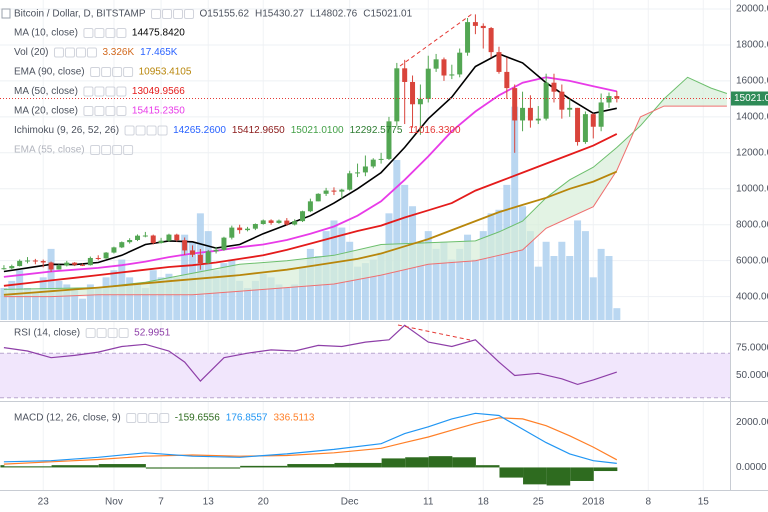  Describe the element at coordinates (44, 502) in the screenshot. I see `x-tick-label: 23` at that location.